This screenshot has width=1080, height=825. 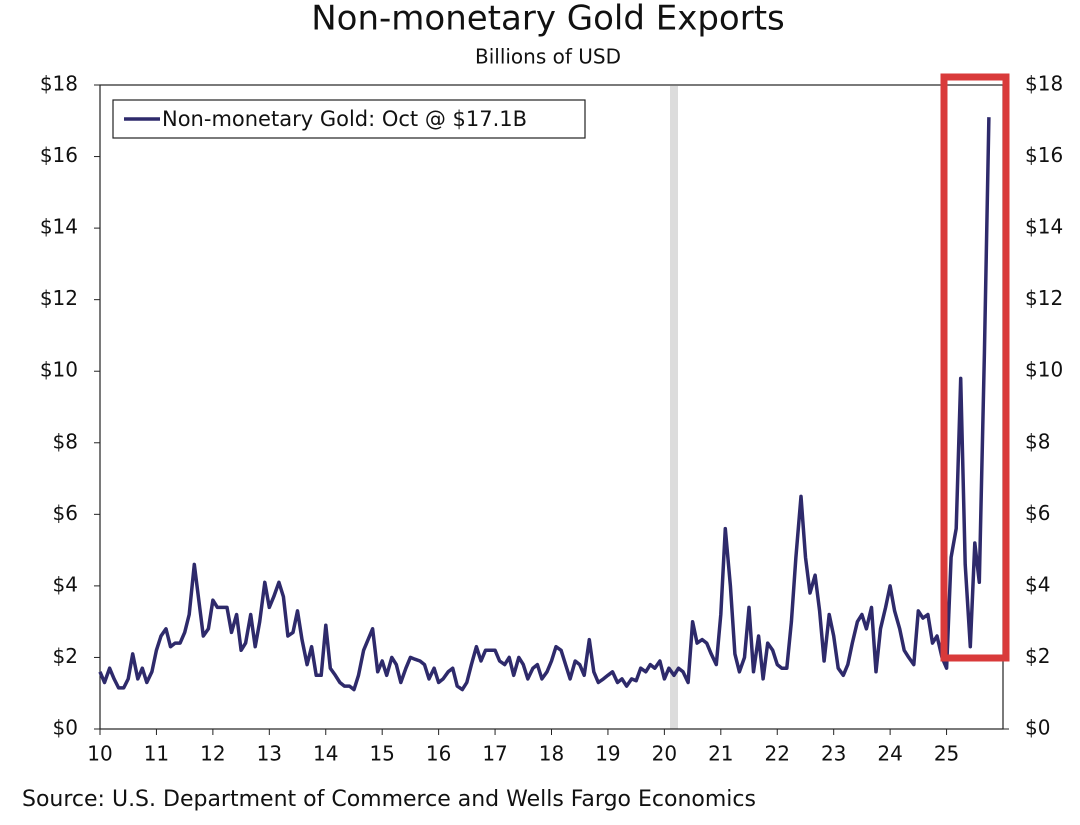 What do you see at coordinates (946, 754) in the screenshot?
I see `x-tick-label: 25` at bounding box center [946, 754].